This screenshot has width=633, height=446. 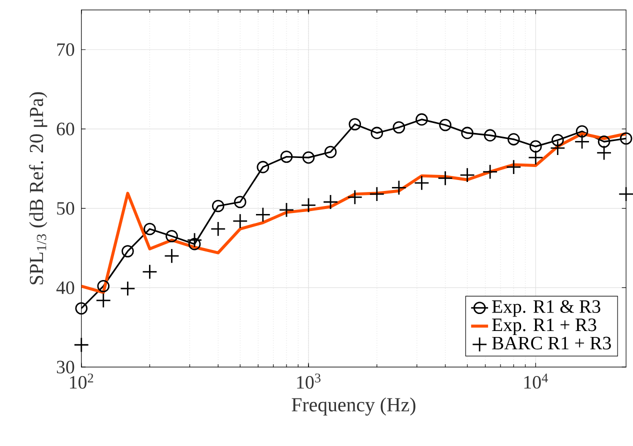 What do you see at coordinates (546, 308) in the screenshot?
I see `legend-label: Exp. R1 & R3` at bounding box center [546, 308].